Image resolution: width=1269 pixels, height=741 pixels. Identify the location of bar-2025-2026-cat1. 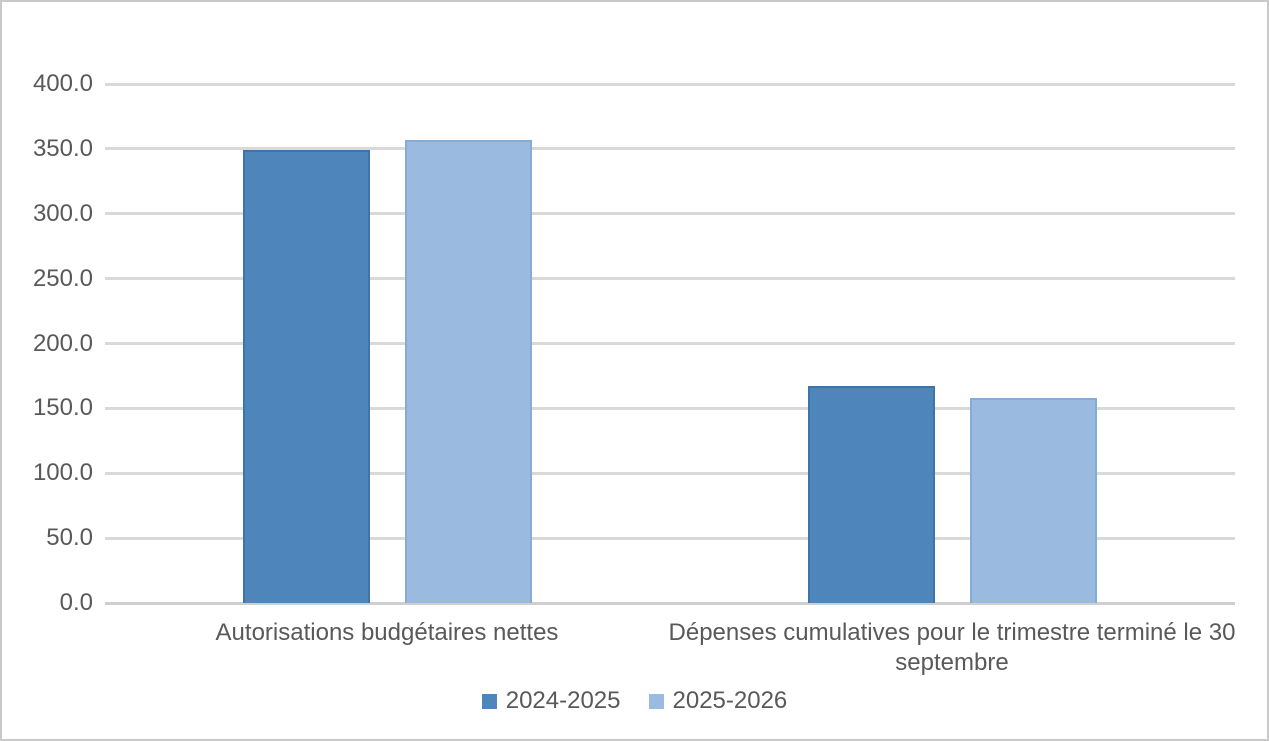
(1033, 500).